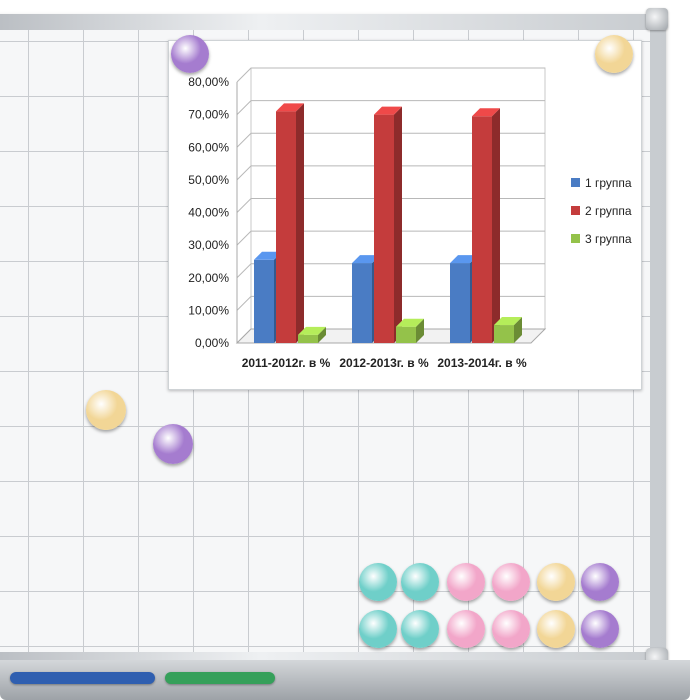  I want to click on y-tick-label: 30,00%, so click(208, 245).